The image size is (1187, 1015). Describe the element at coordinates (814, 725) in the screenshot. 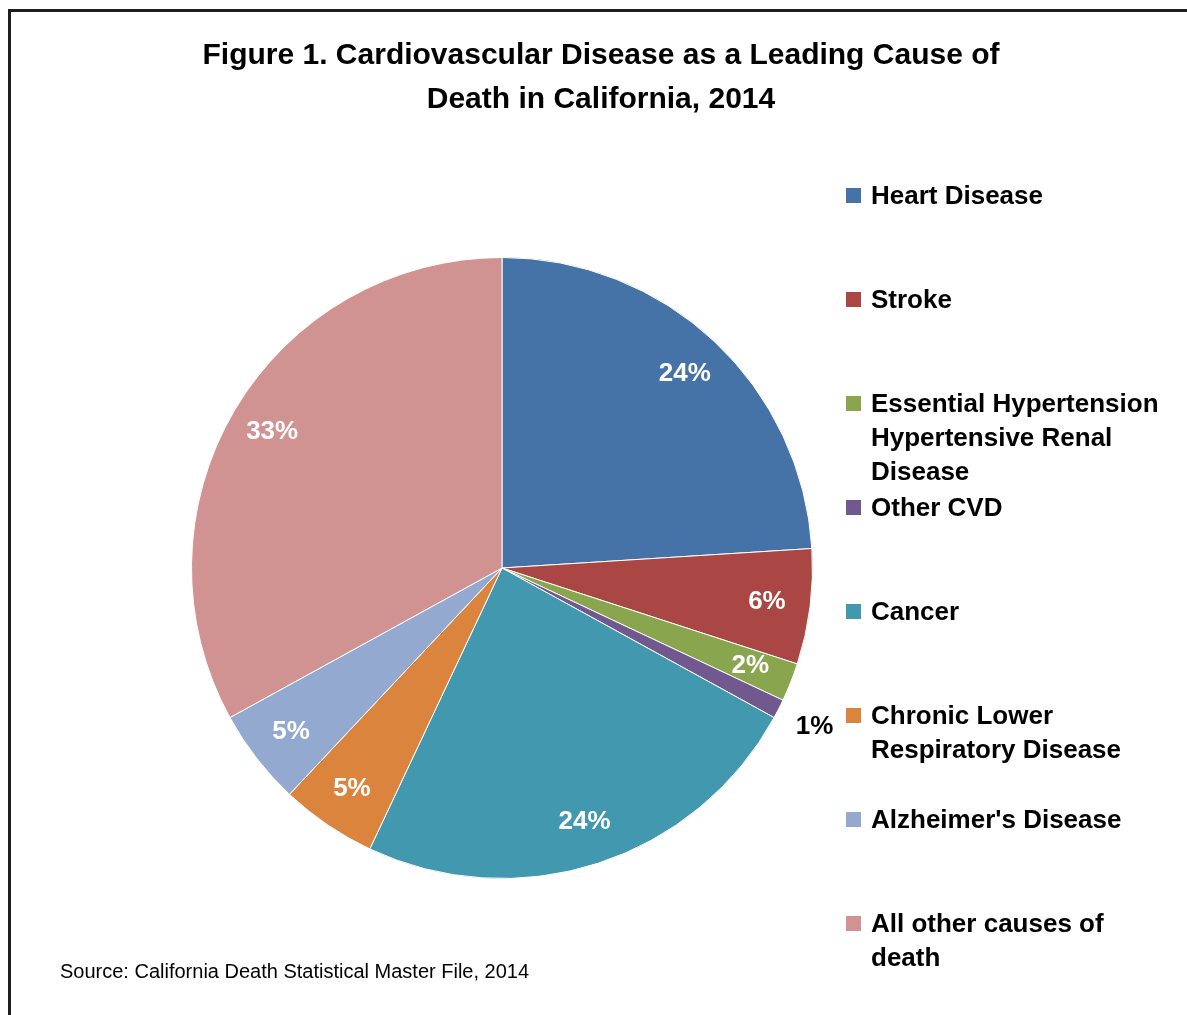

I see `data-label: 1%` at that location.